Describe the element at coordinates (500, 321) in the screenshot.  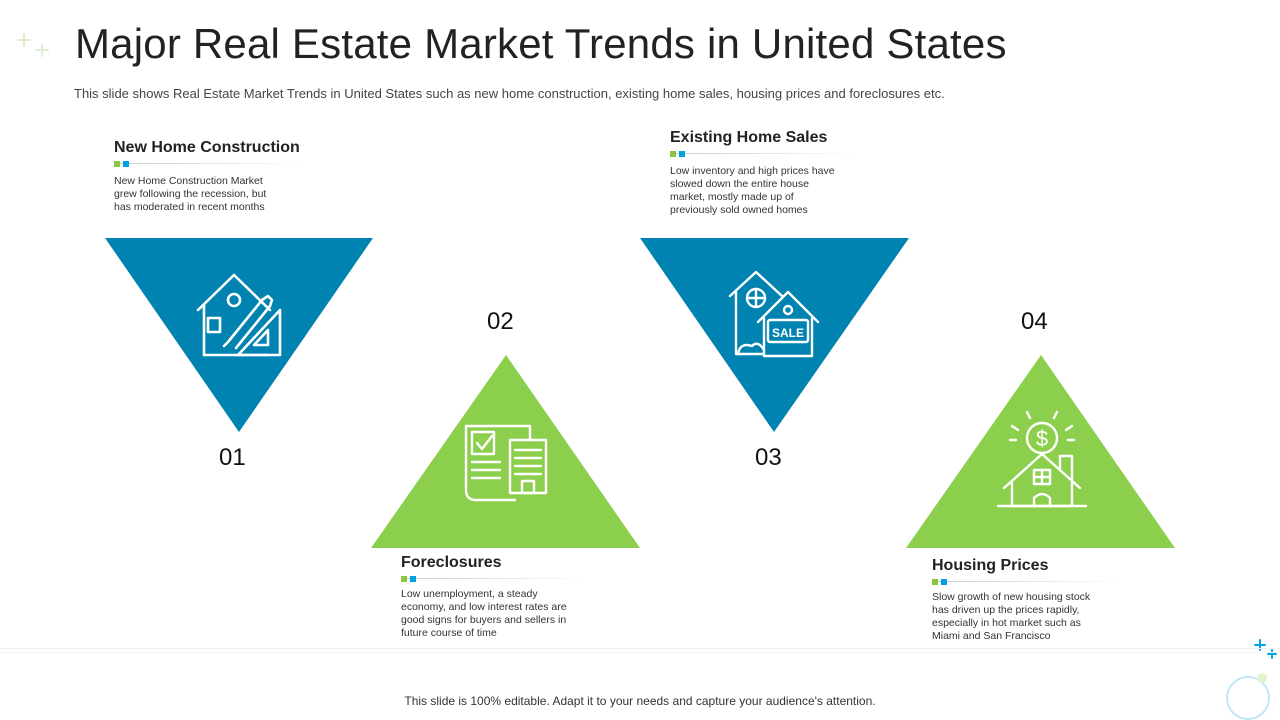
I see `step-number-02: 02` at that location.